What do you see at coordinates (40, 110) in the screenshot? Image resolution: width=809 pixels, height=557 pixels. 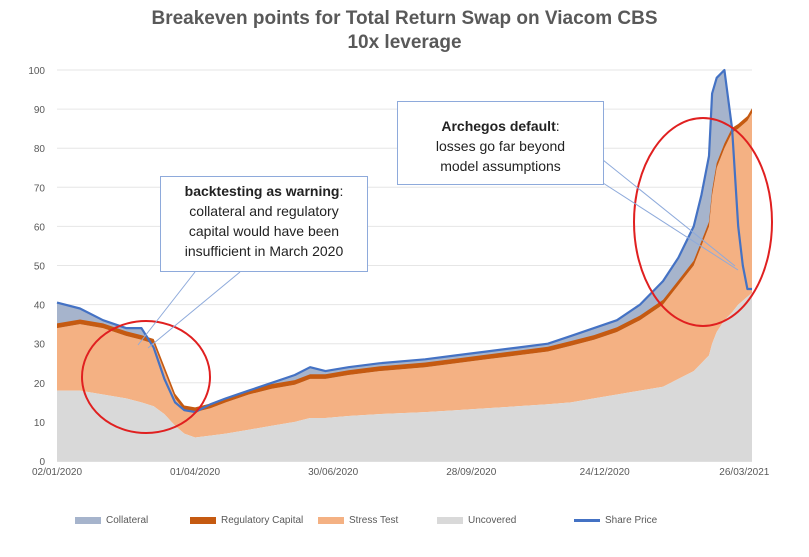 I see `y-tick-label: 90` at bounding box center [40, 110].